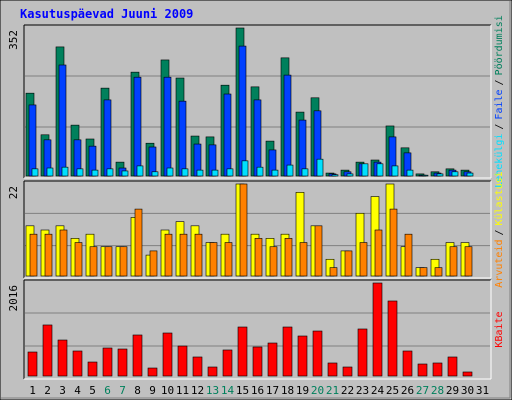 The image size is (512, 400). What do you see at coordinates (13, 40) in the screenshot?
I see `y-tick-label: 352` at bounding box center [13, 40].